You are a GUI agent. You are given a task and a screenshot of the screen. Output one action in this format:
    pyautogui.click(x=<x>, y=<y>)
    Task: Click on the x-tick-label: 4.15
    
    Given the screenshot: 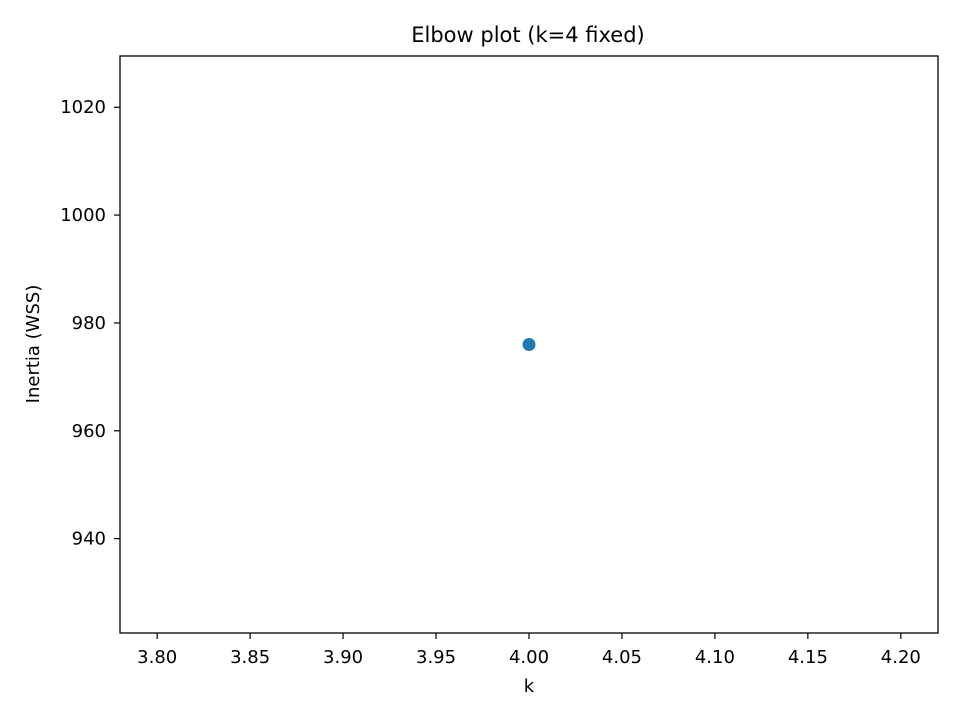 What is the action you would take?
    pyautogui.click(x=808, y=657)
    